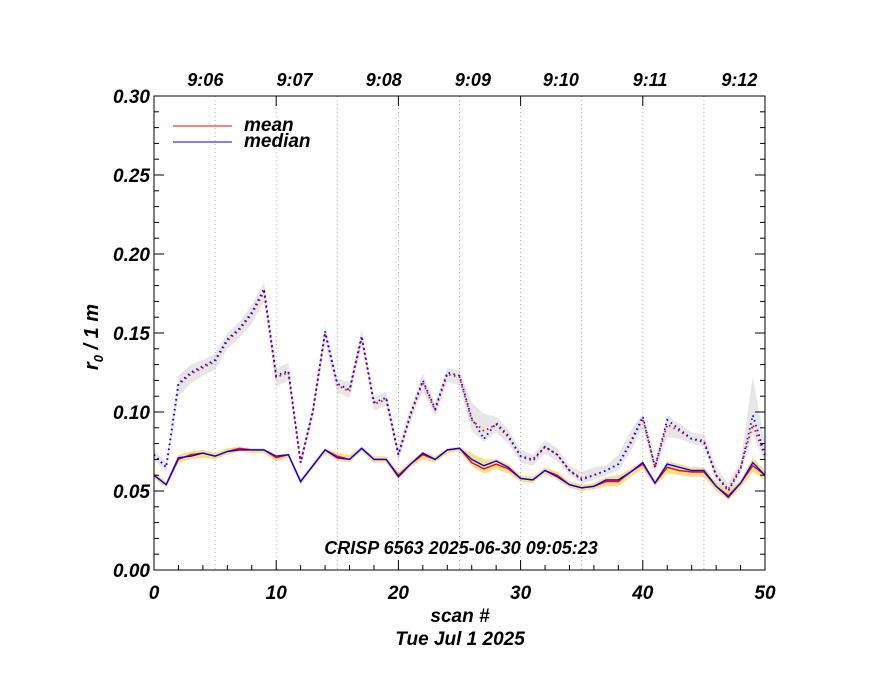 The height and width of the screenshot is (680, 880). Describe the element at coordinates (154, 593) in the screenshot. I see `x-tick-label-0: 0` at that location.